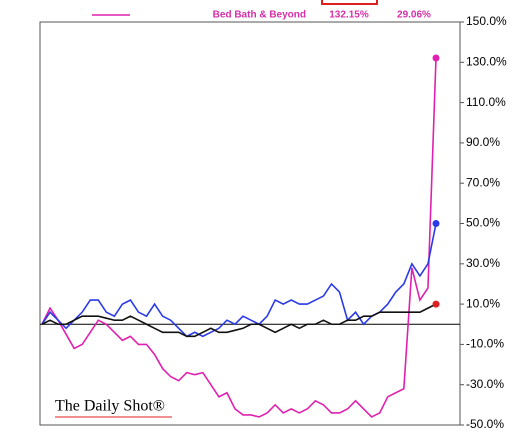 The height and width of the screenshot is (442, 530). What do you see at coordinates (259, 15) in the screenshot?
I see `legend-label: Bed Bath & Beyond` at bounding box center [259, 15].